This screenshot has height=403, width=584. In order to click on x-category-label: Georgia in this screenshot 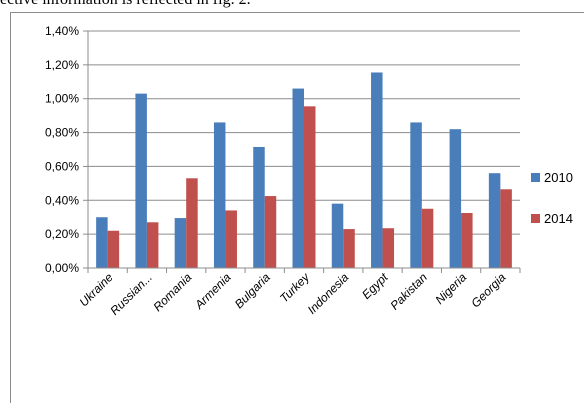, I will do `click(488, 290)`.